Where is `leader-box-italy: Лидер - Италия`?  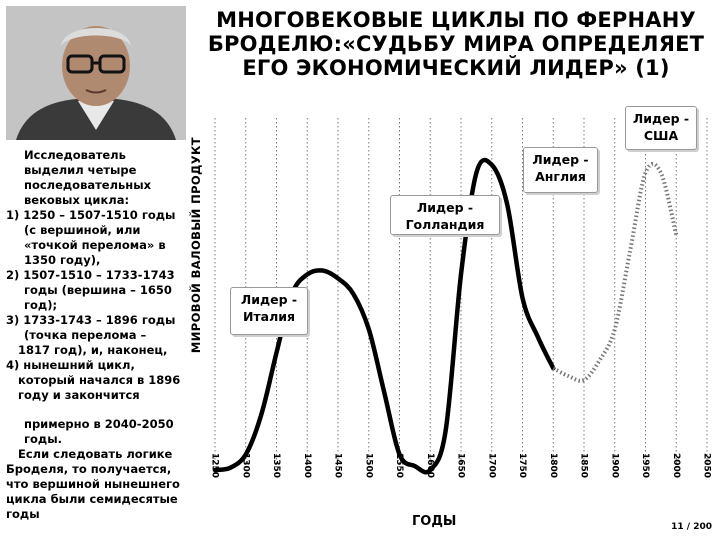
leader-box-italy: Лидер - Италия is located at coordinates (269, 311).